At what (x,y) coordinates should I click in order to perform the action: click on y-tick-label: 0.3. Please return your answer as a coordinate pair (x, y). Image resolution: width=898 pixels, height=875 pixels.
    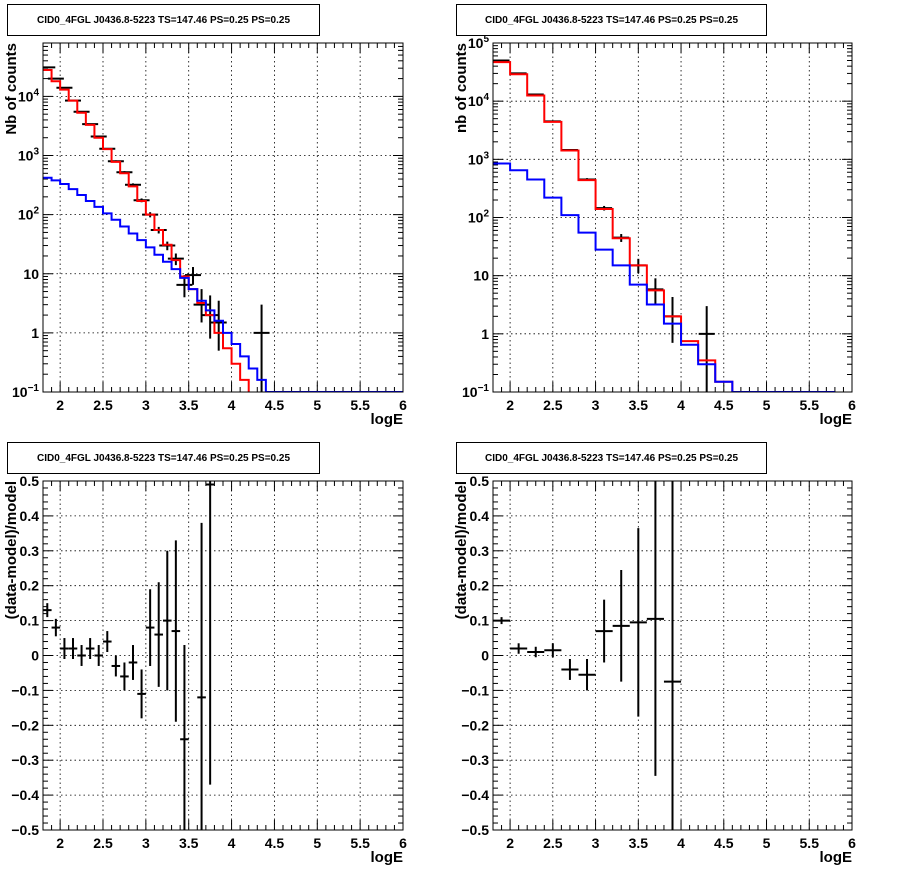
    Looking at the image, I should click on (30, 551).